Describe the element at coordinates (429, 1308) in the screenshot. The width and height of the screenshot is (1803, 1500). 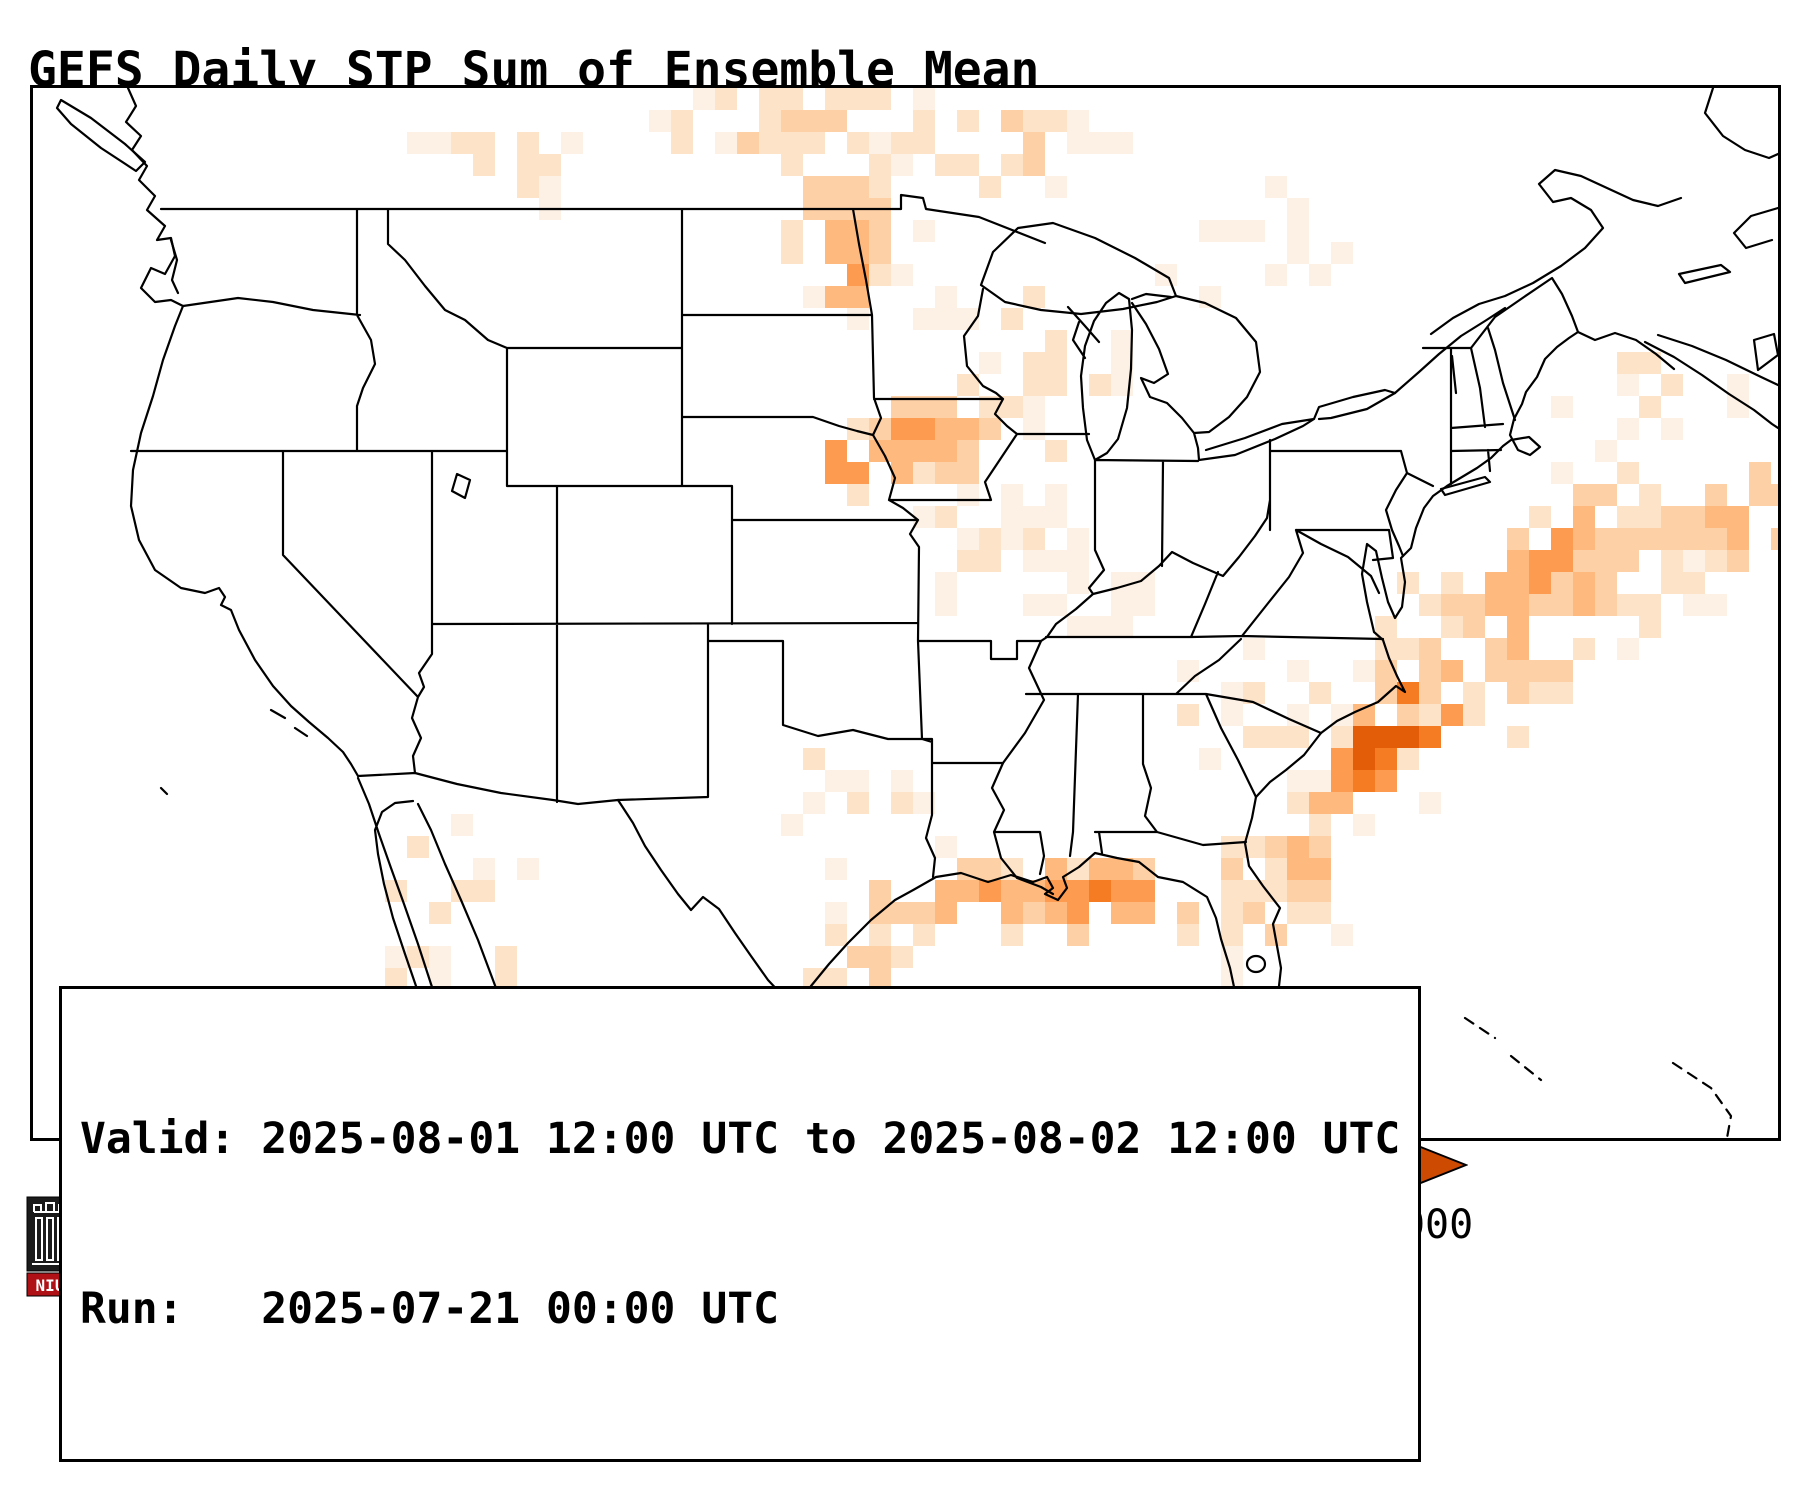
I see `run-time-line: Run: 2025-07-21 00:00 UTC` at that location.